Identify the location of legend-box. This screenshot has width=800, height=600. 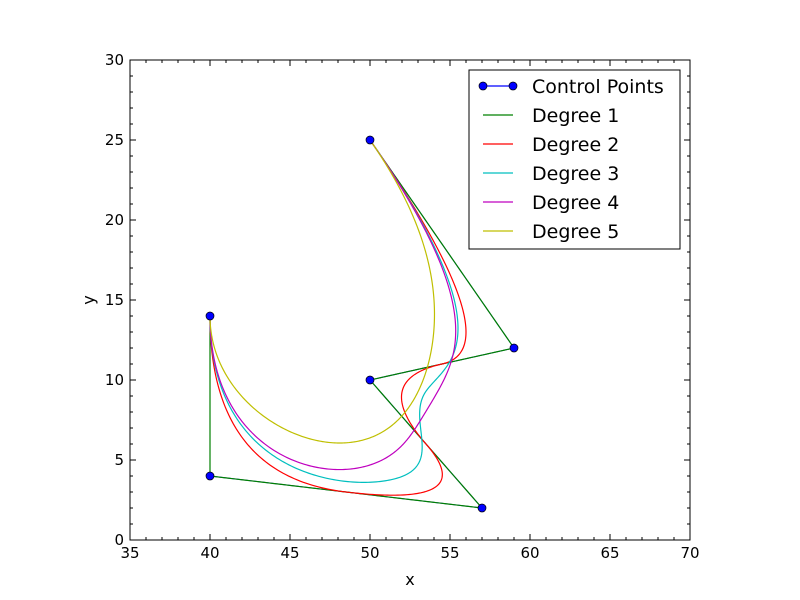
(574, 159).